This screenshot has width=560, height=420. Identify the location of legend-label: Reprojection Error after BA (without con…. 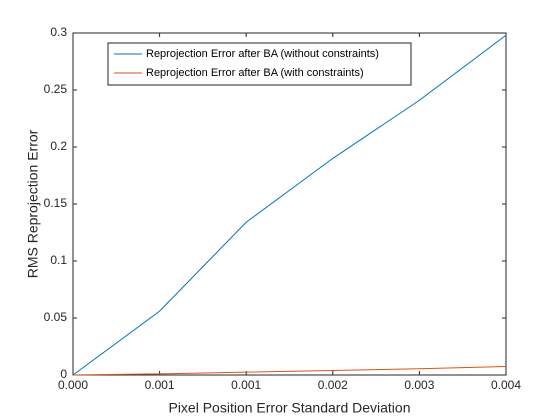
(262, 54).